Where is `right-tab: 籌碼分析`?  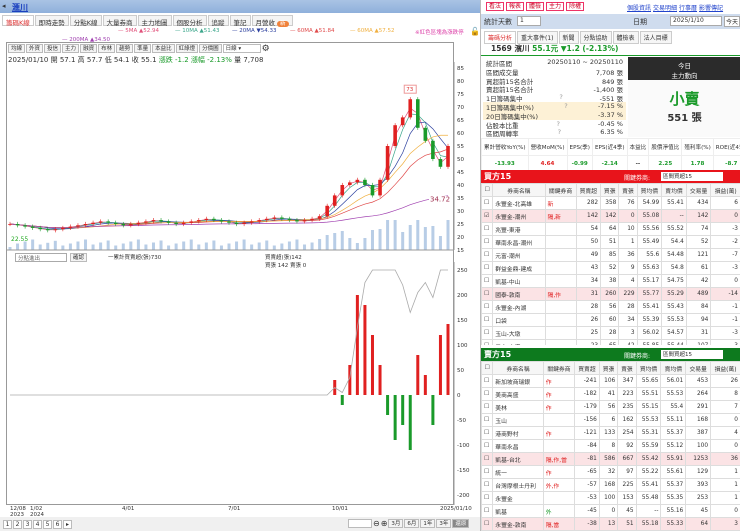 right-tab: 籌碼分析 is located at coordinates (500, 37).